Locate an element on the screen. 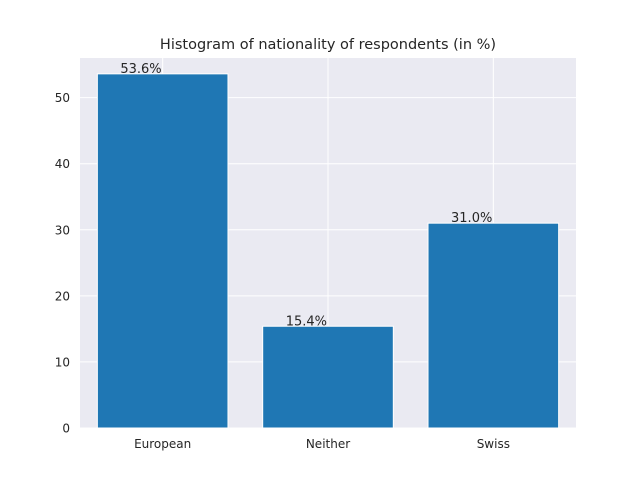 This screenshot has width=640, height=480. y-tick-label: 0 is located at coordinates (66, 429).